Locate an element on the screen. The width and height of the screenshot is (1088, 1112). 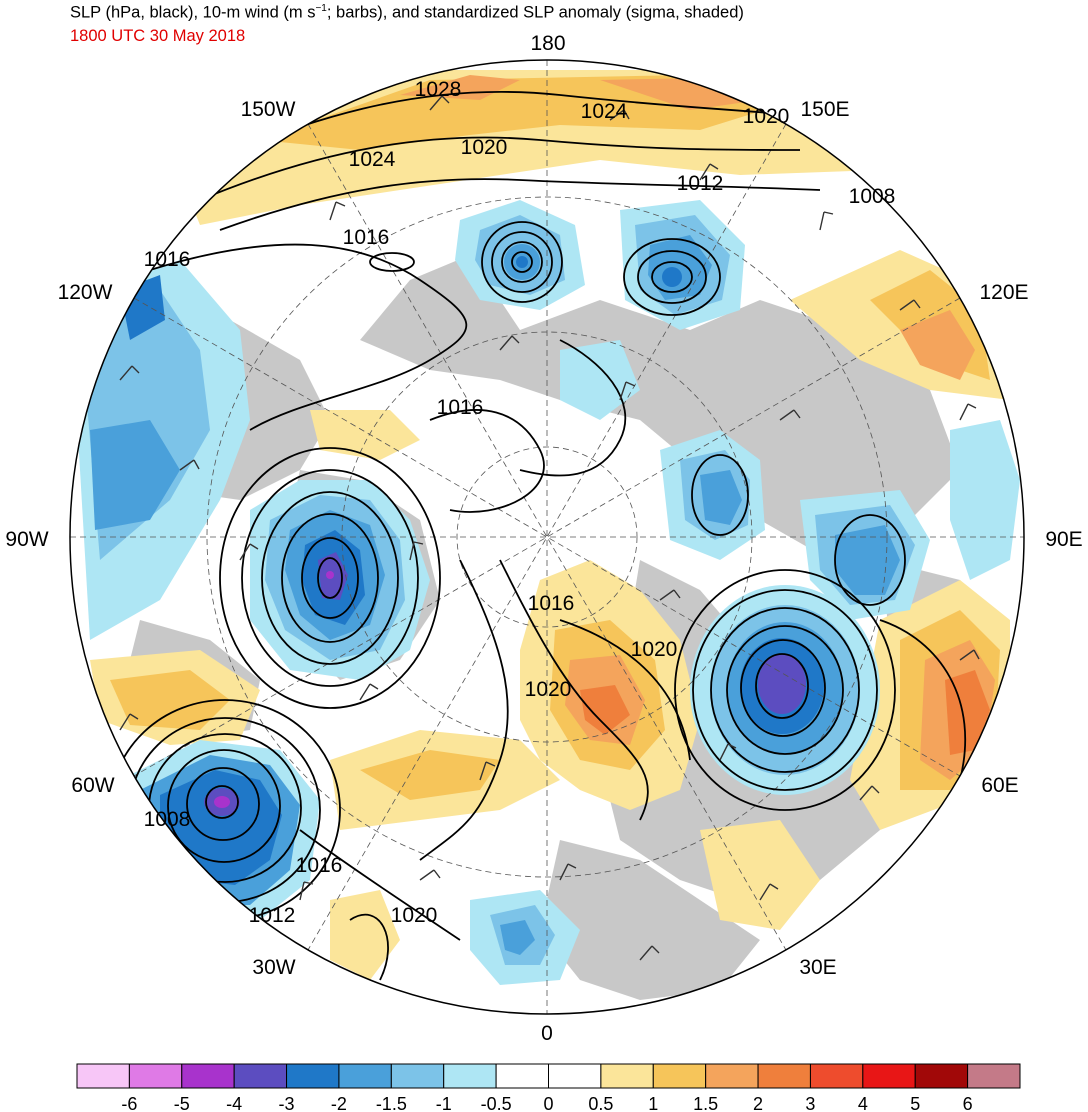
colorbar-tick-label: -6 is located at coordinates (129, 1103).